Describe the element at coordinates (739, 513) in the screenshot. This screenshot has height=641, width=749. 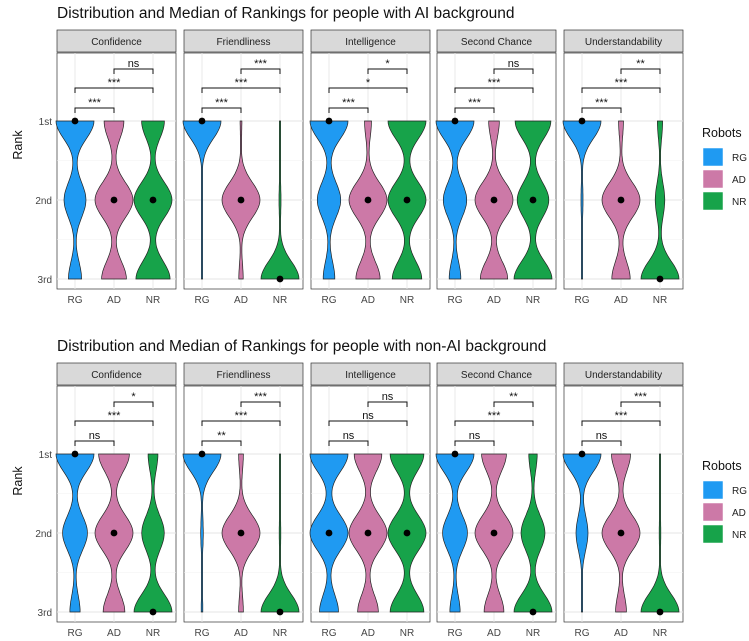
I see `legend-label-AD: AD` at that location.